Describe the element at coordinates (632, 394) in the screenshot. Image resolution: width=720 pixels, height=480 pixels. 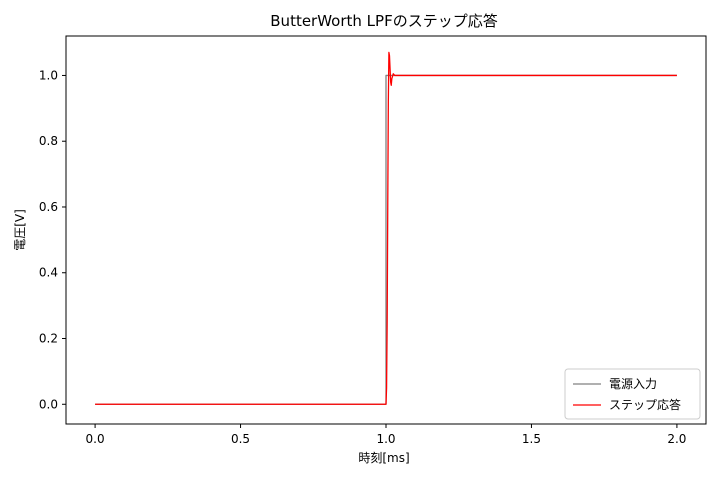
I see `legend-box` at that location.